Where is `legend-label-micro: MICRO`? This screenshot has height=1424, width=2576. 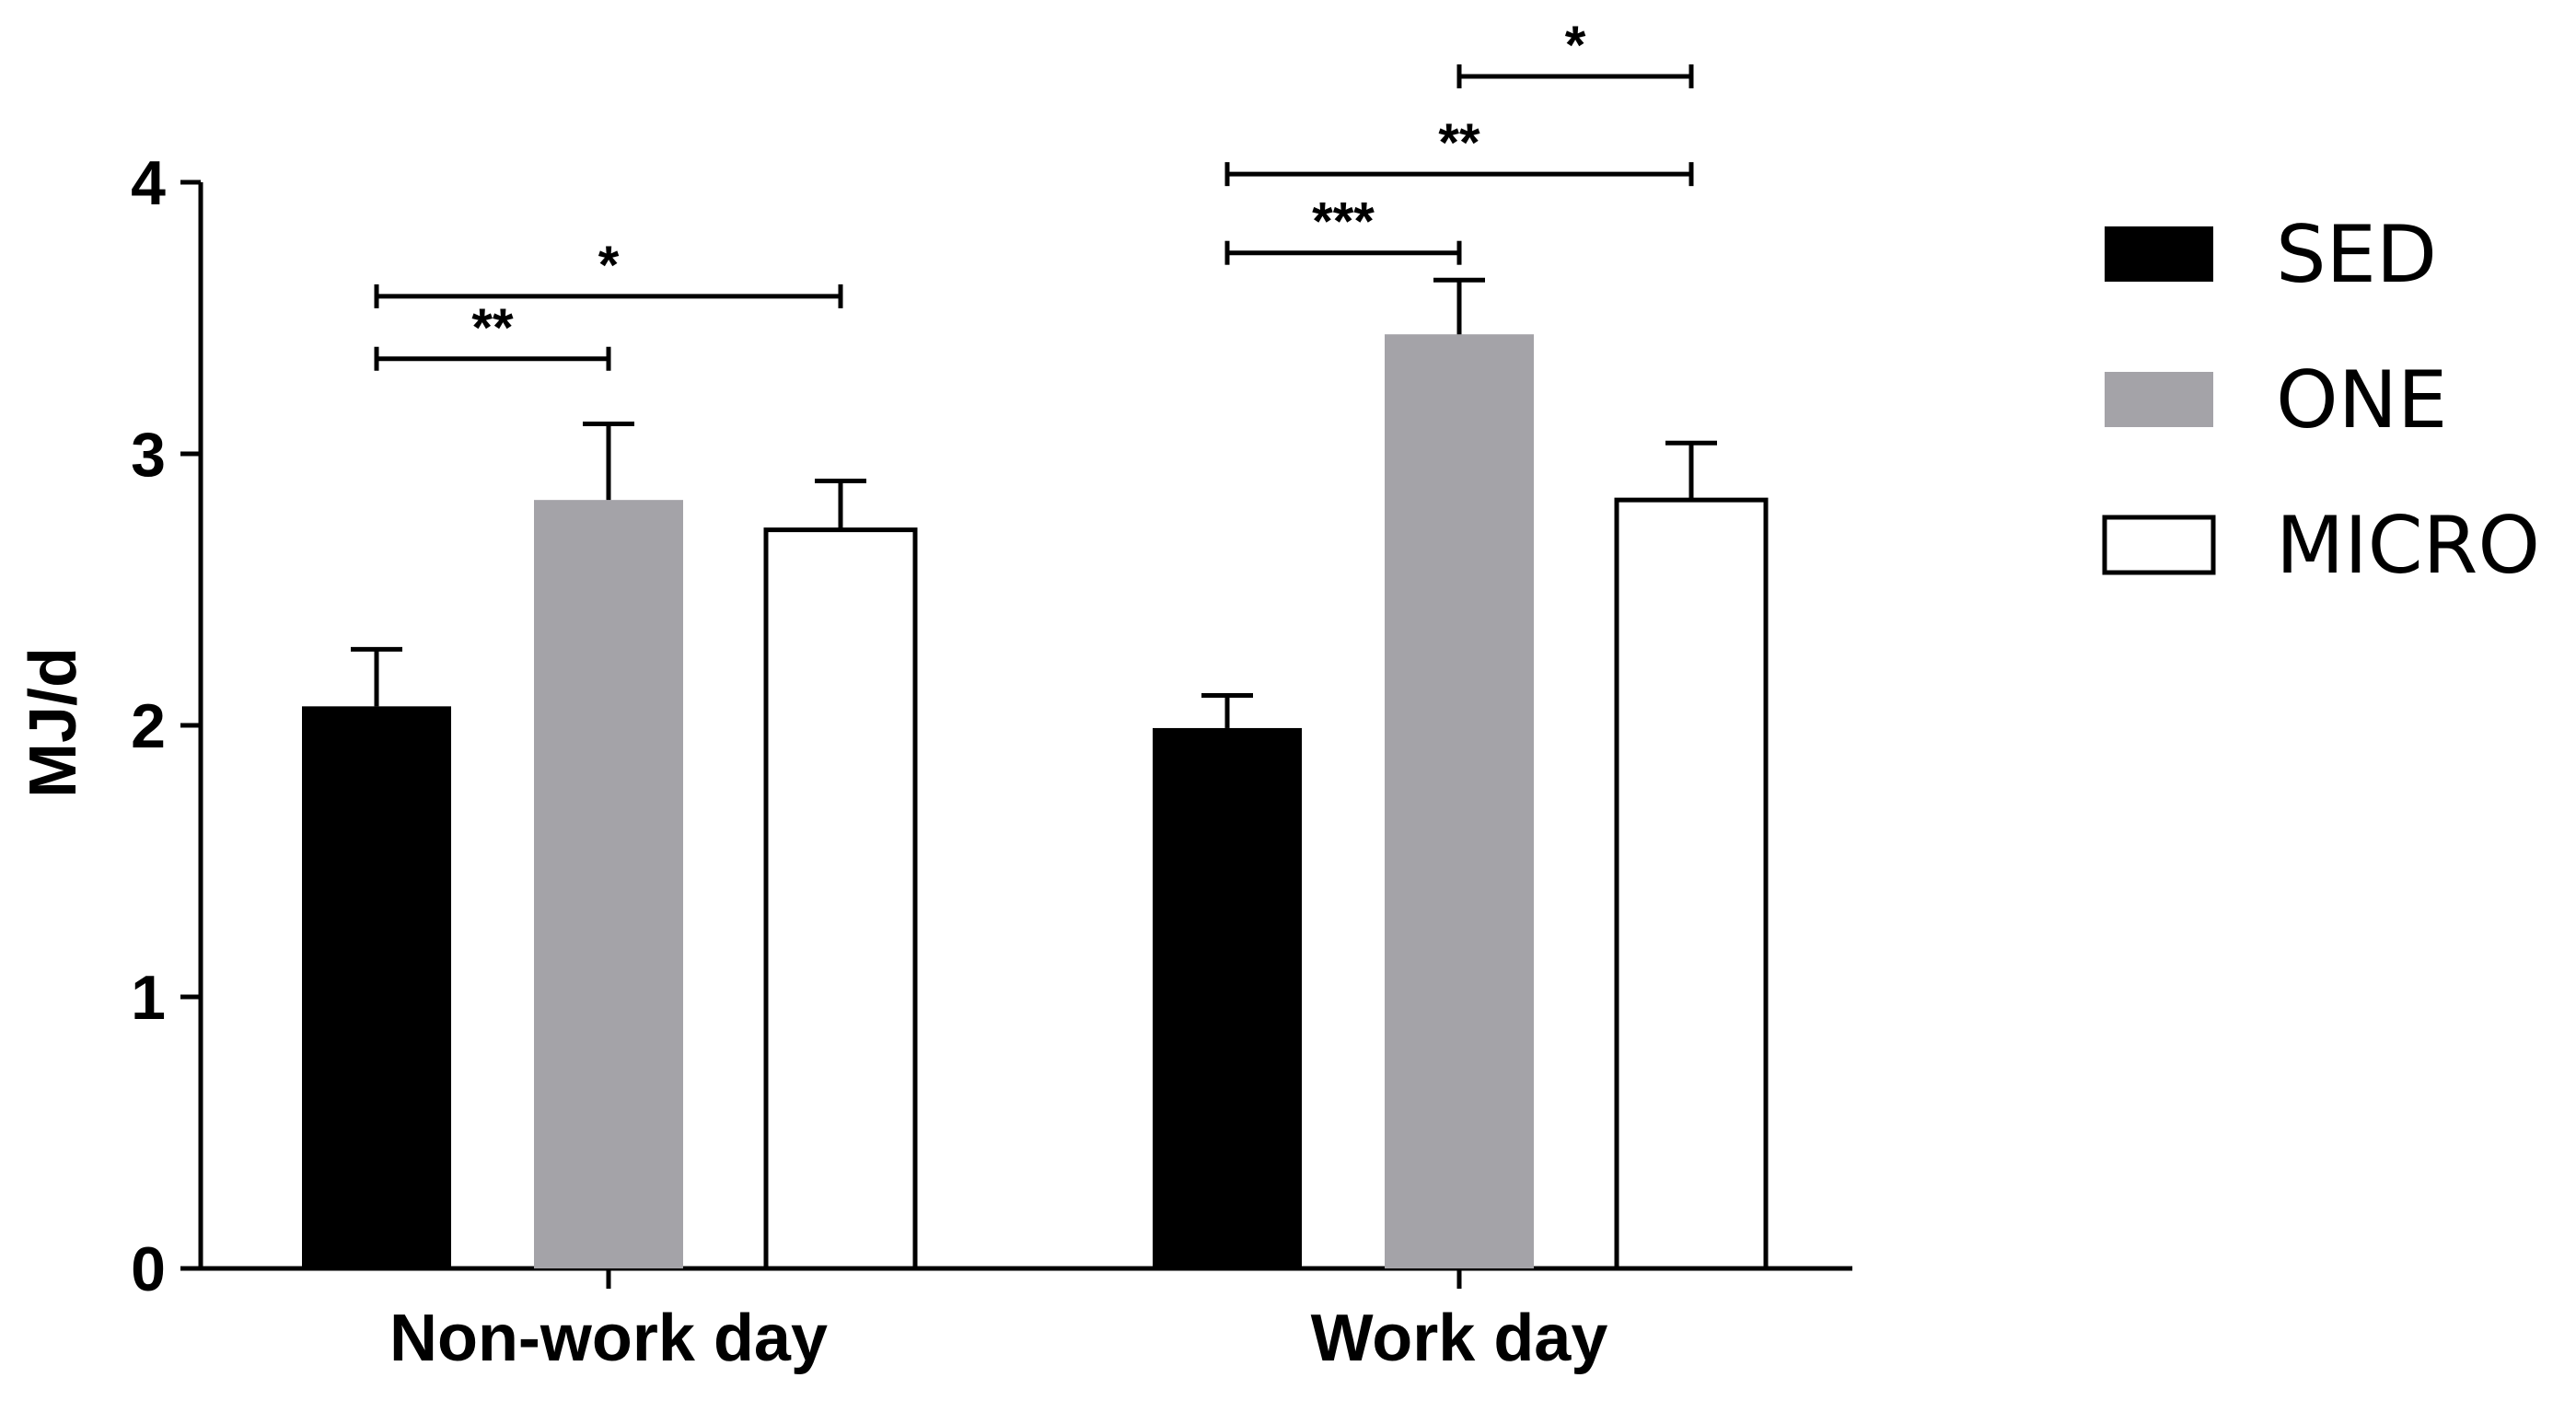
legend-label-micro: MICRO is located at coordinates (2408, 546).